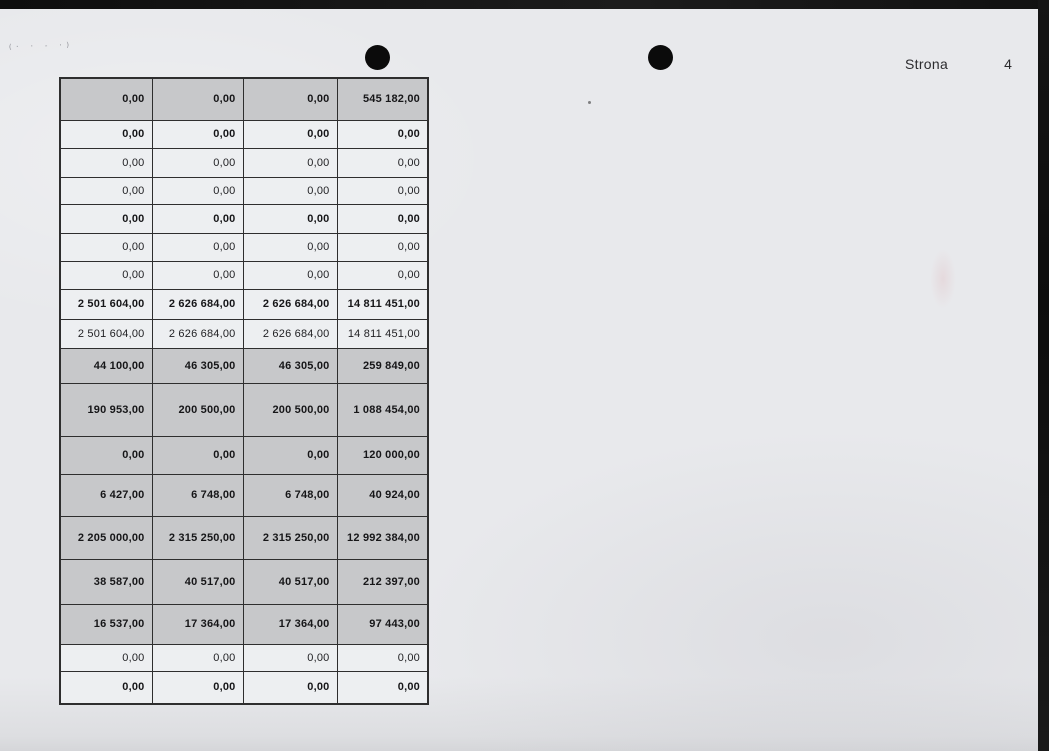 This screenshot has width=1049, height=751. I want to click on table-cell: 545 182,00, so click(382, 99).